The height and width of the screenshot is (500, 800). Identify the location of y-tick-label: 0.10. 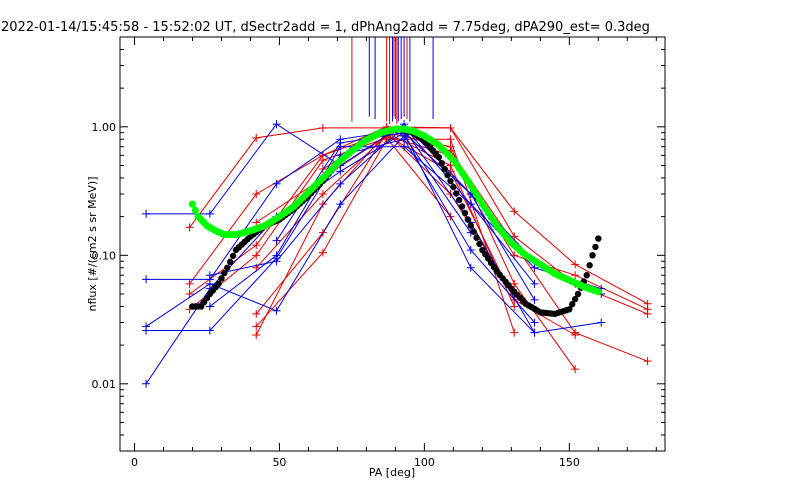
(104, 255).